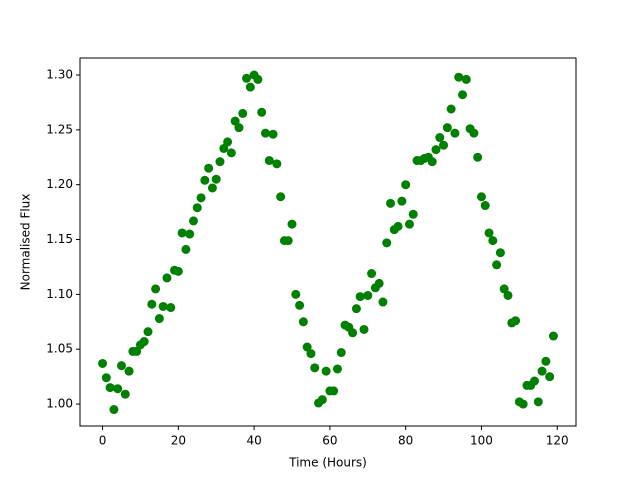 The image size is (640, 480). Describe the element at coordinates (59, 404) in the screenshot. I see `y-tick-label: 1.00` at that location.